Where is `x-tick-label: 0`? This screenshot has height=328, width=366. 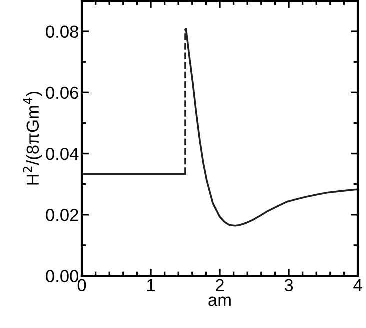 x-tick-label: 0 is located at coordinates (82, 285).